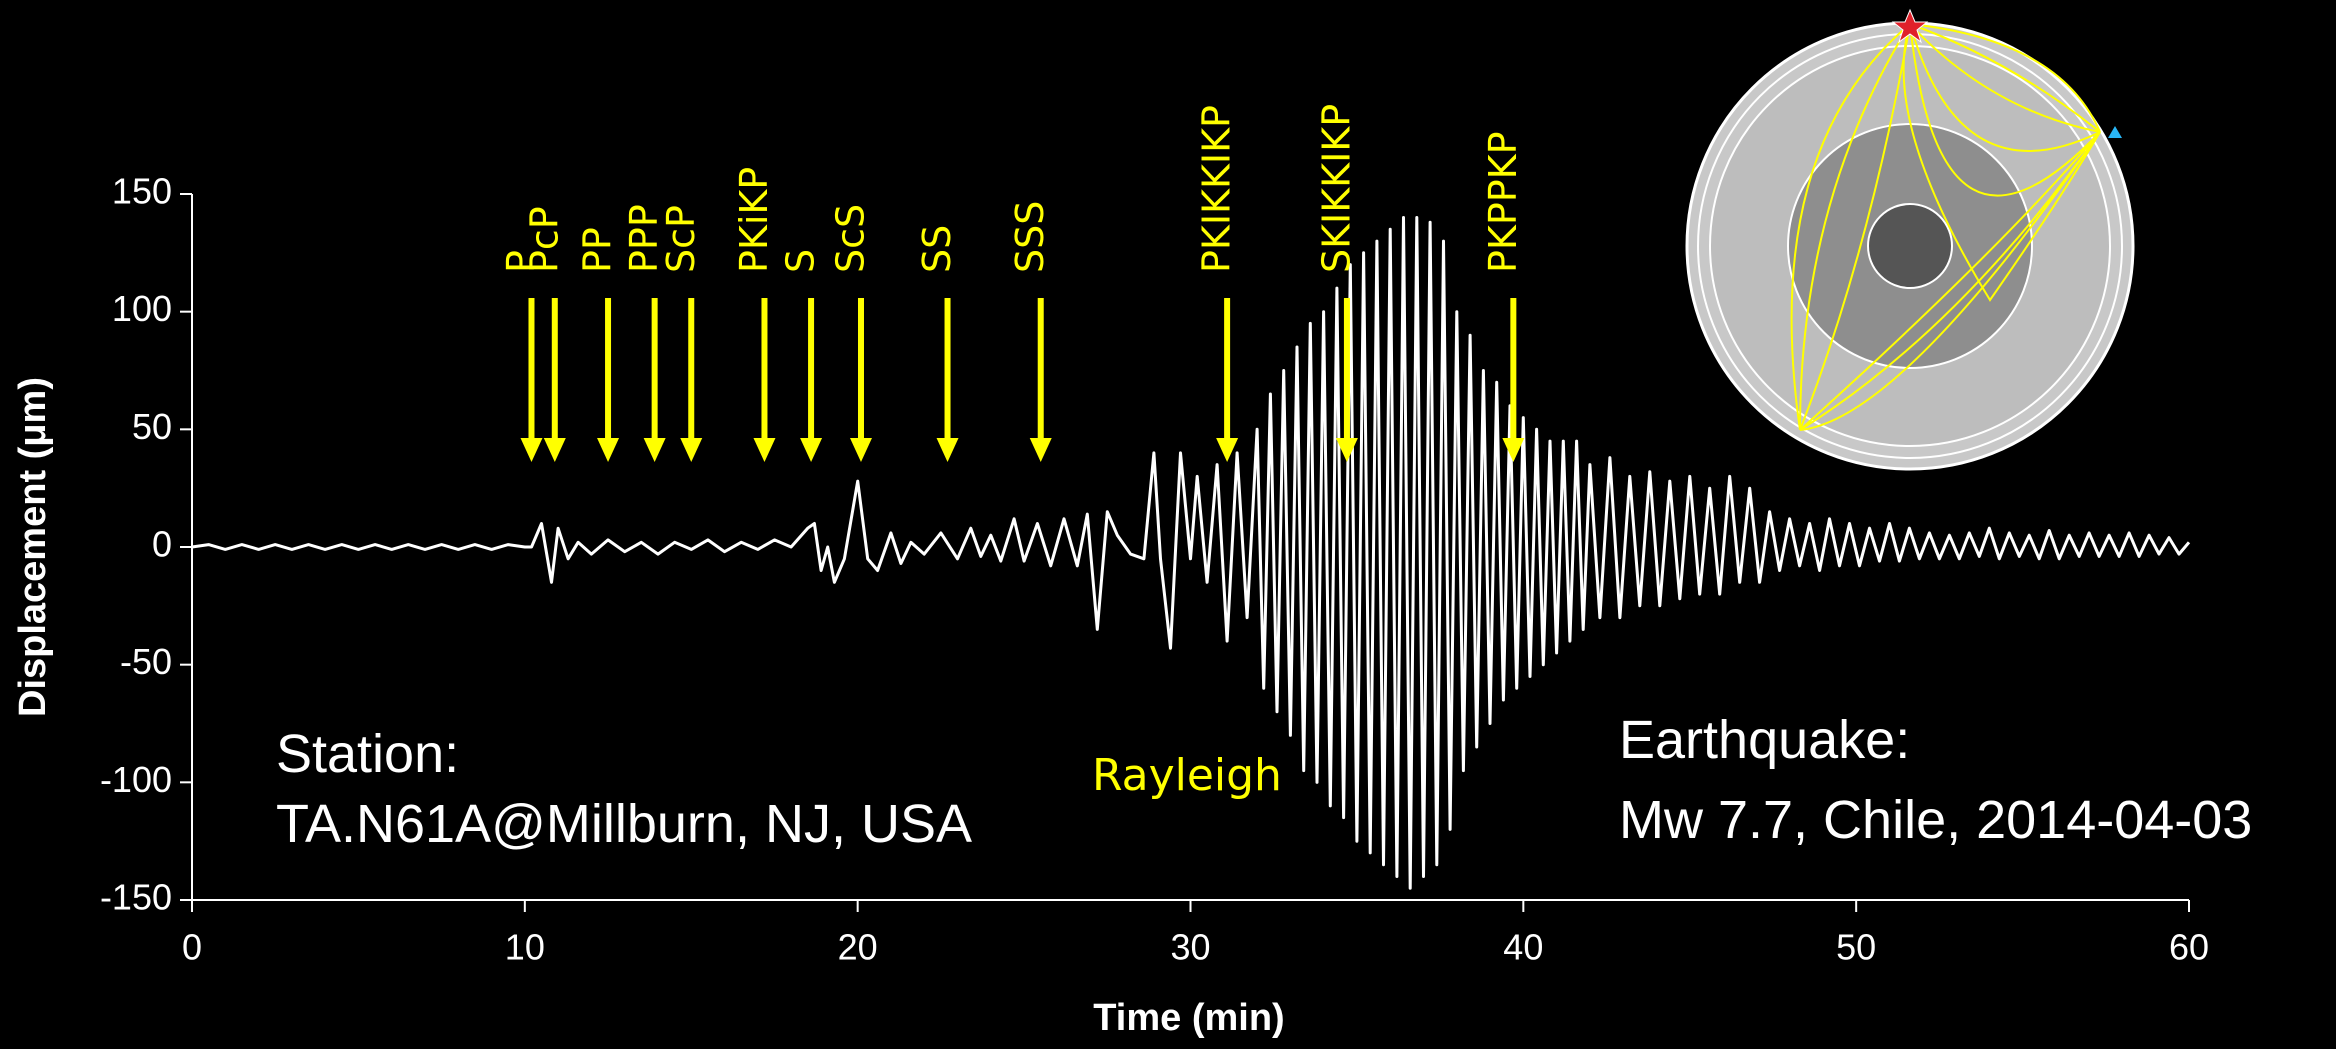 This screenshot has width=2336, height=1049. What do you see at coordinates (624, 824) in the screenshot?
I see `station-text: TA.N61A@Millburn, NJ, USA` at bounding box center [624, 824].